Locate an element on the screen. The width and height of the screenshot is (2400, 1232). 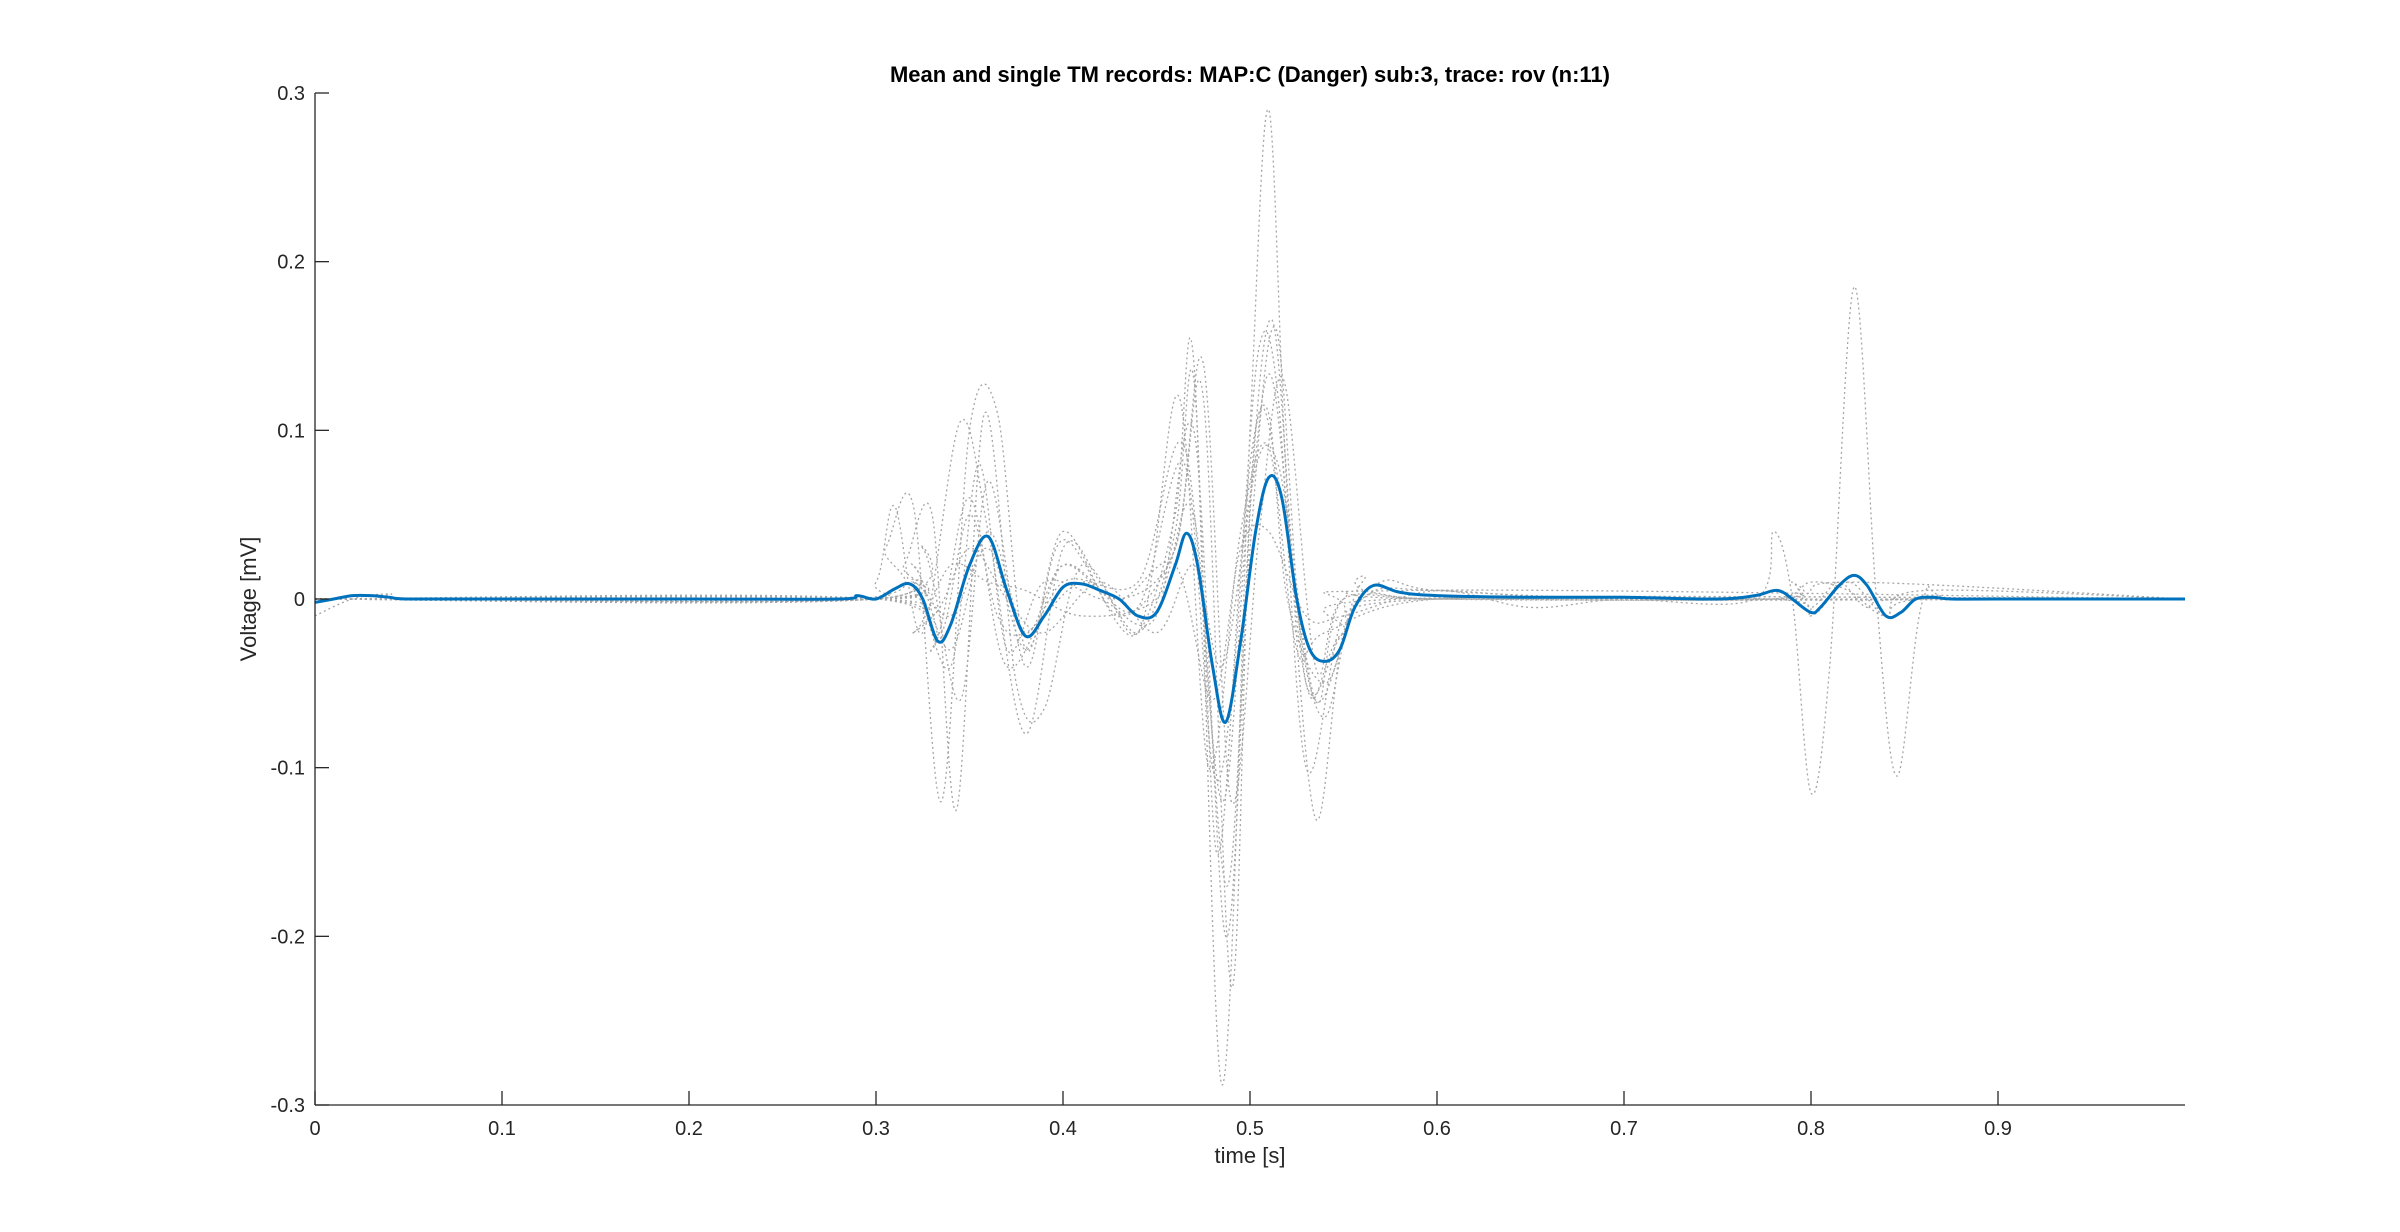
x-tick-label: 0.9 is located at coordinates (1998, 1129).